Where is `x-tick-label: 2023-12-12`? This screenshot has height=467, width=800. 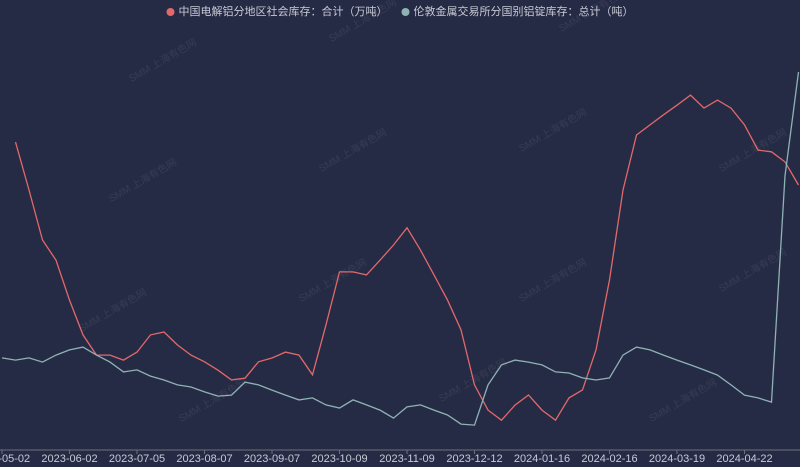
x-tick-label: 2023-12-12 is located at coordinates (474, 459).